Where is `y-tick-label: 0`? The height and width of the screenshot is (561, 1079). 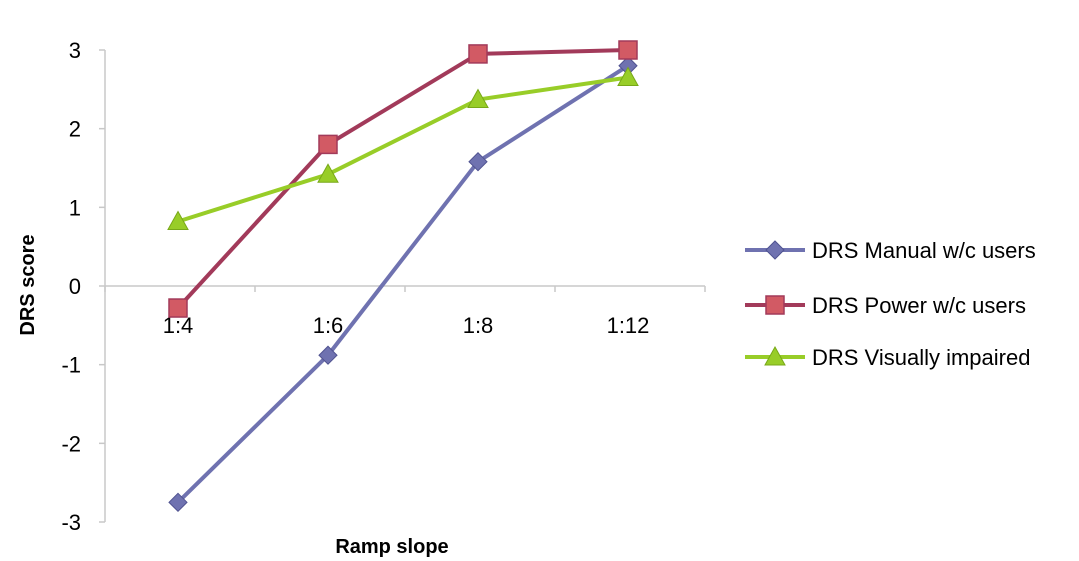
y-tick-label: 0 is located at coordinates (75, 286).